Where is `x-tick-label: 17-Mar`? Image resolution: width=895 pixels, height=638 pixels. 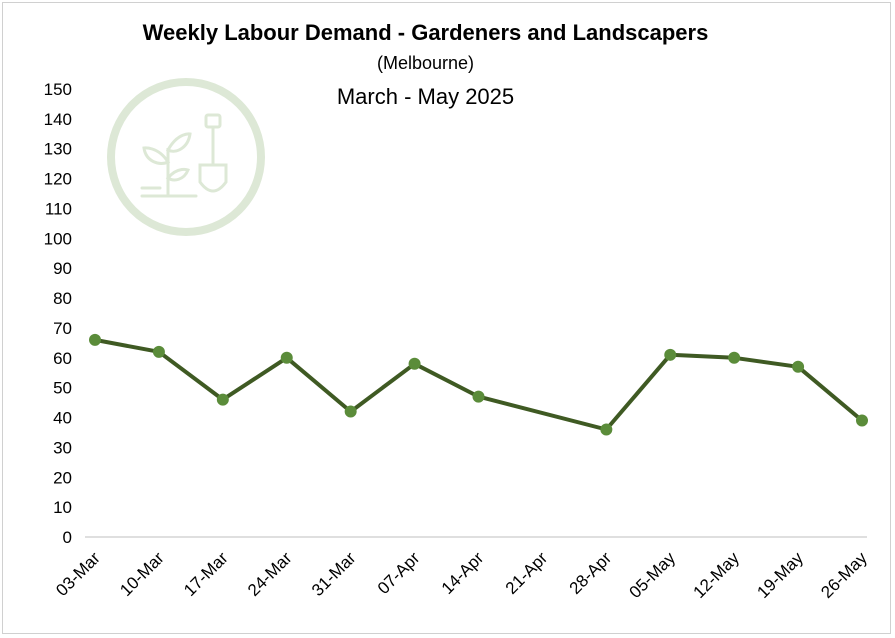
x-tick-label: 17-Mar is located at coordinates (206, 574).